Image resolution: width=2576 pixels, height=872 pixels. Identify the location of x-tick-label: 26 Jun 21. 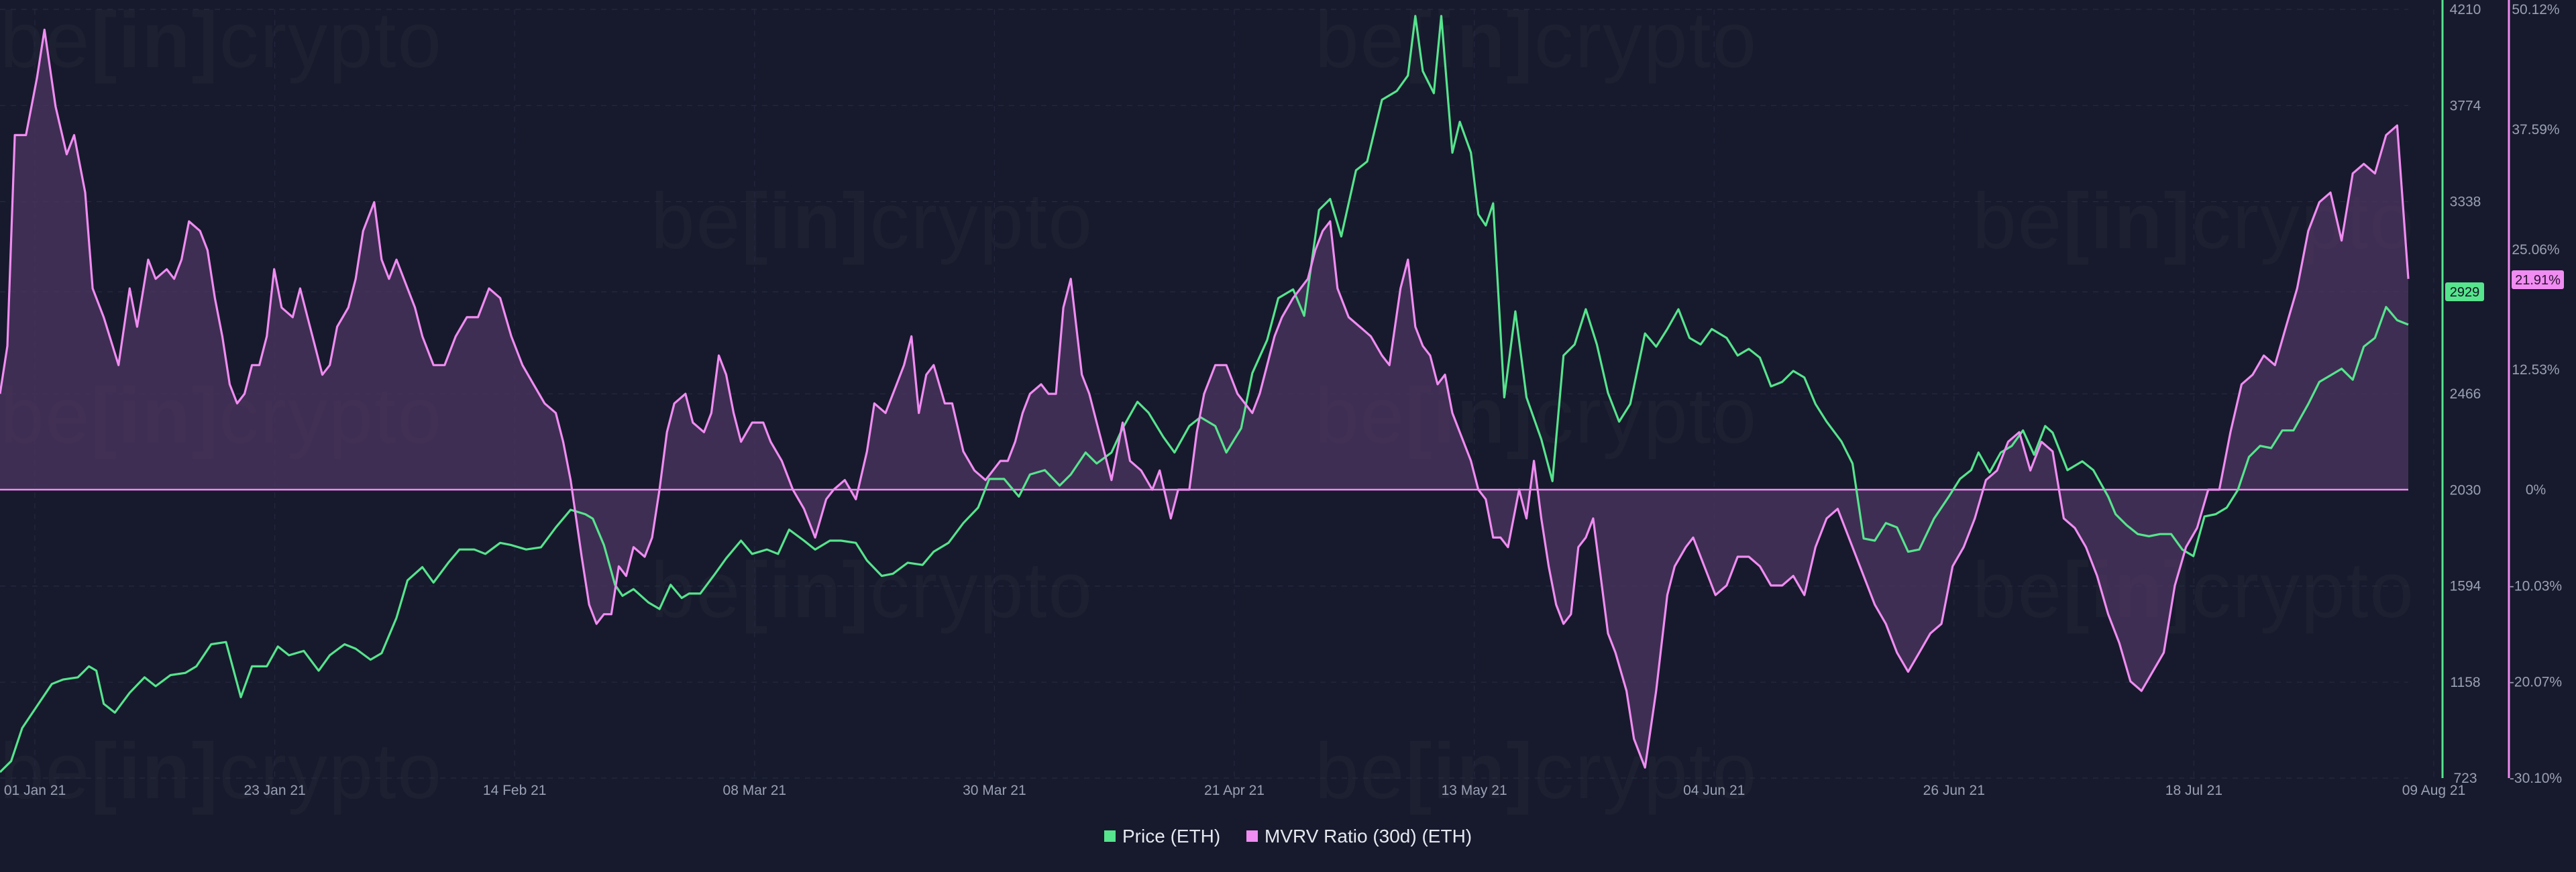
(1954, 790).